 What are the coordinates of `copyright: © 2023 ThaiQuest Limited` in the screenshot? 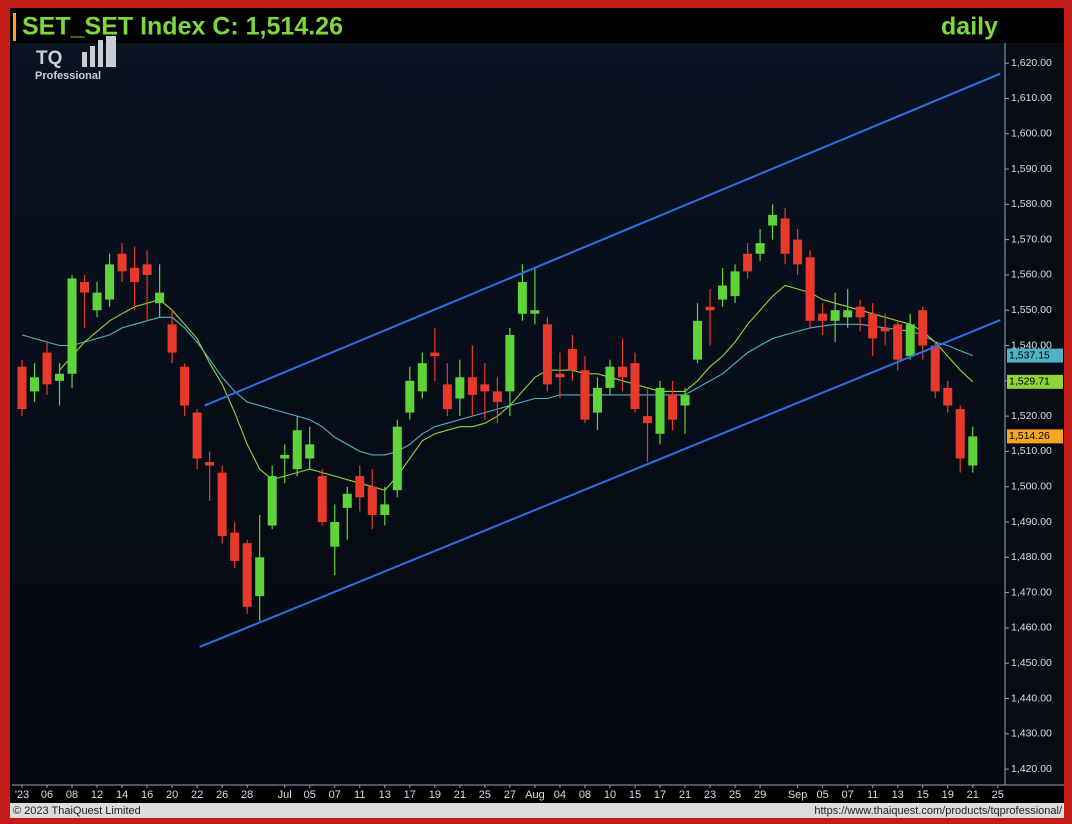 It's located at (77, 811).